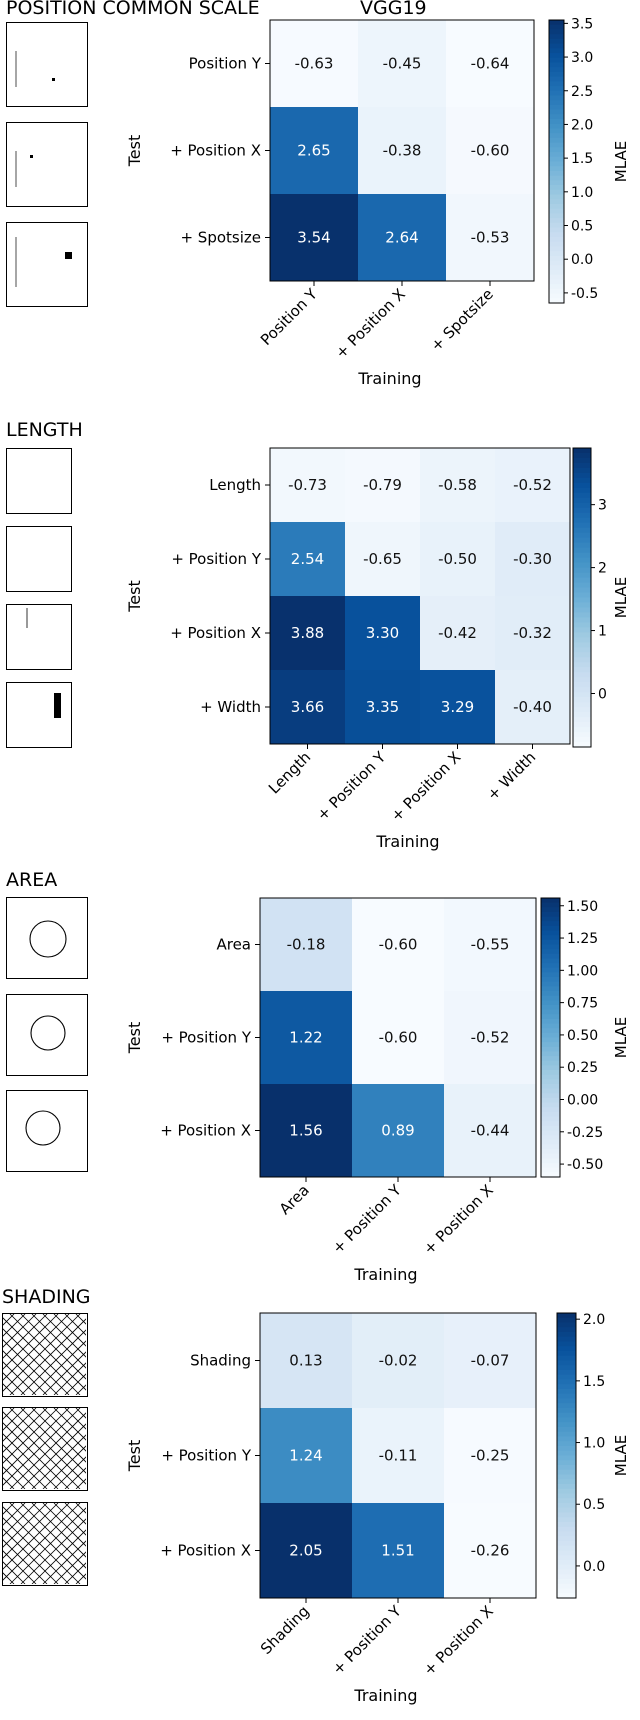  Describe the element at coordinates (582, 260) in the screenshot. I see `colorbar-tick-label: 0.0` at that location.